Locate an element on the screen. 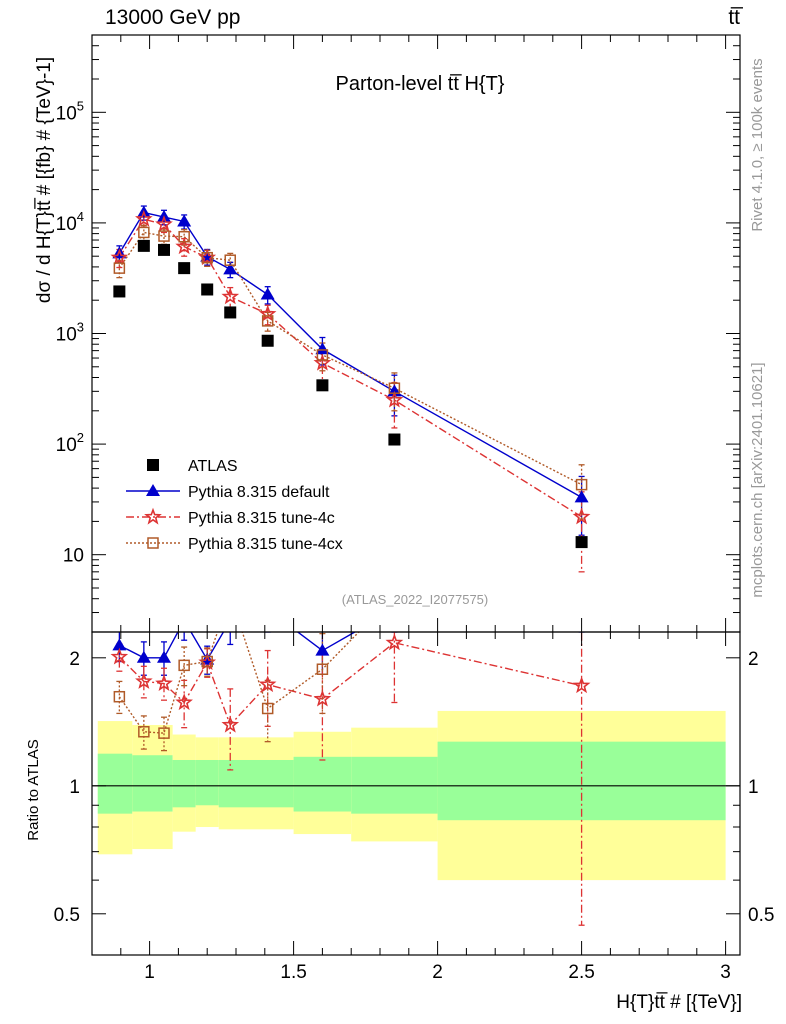  x-tick-label: 1 is located at coordinates (149, 972).